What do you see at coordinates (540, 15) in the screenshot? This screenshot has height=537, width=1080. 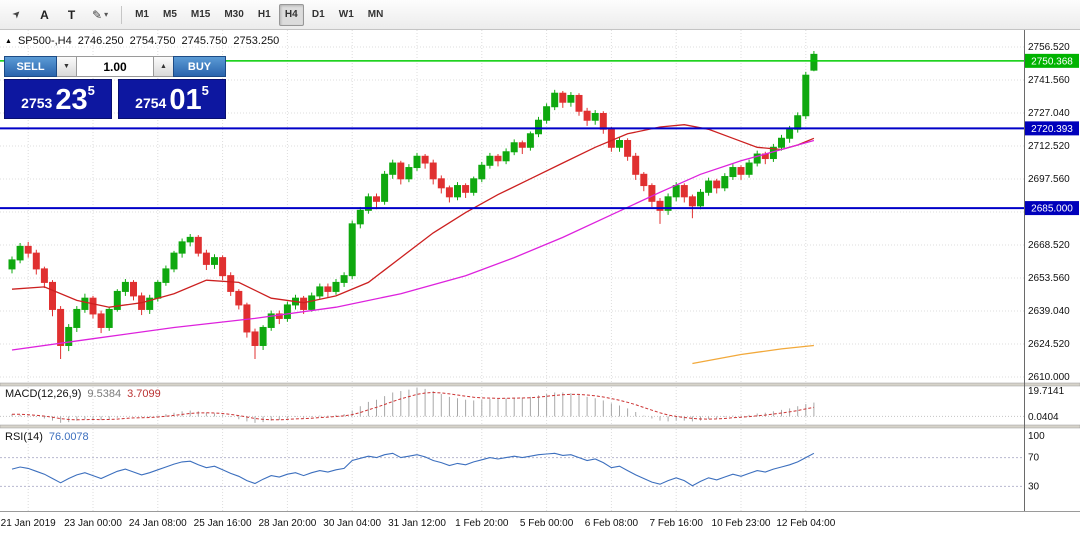 I see `chart-toolbar: ➤ A T ✎ ▾ M1 M5 M15 M30 H1 H4 D1 W1 MN` at bounding box center [540, 15].